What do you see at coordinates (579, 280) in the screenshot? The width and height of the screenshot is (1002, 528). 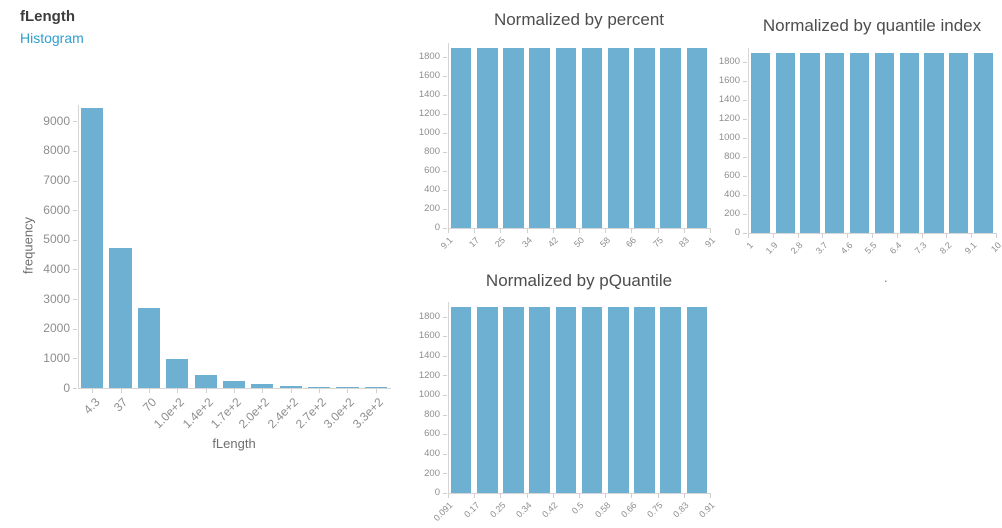 I see `chart-title: Normalized by pQuantile` at bounding box center [579, 280].